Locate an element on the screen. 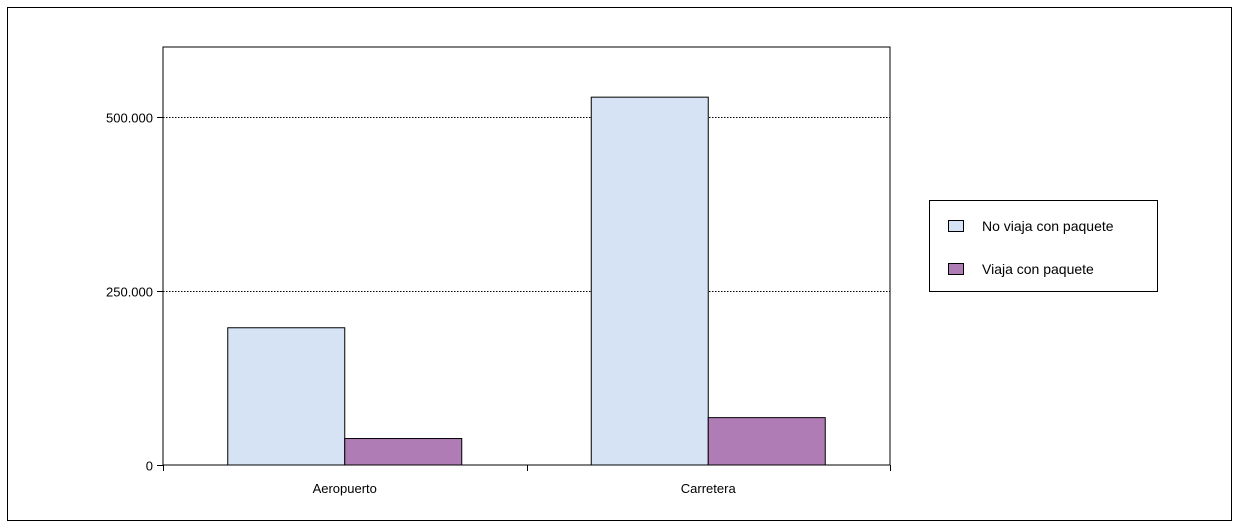 This screenshot has width=1239, height=528. y-tick-label: 250.000 is located at coordinates (129, 292).